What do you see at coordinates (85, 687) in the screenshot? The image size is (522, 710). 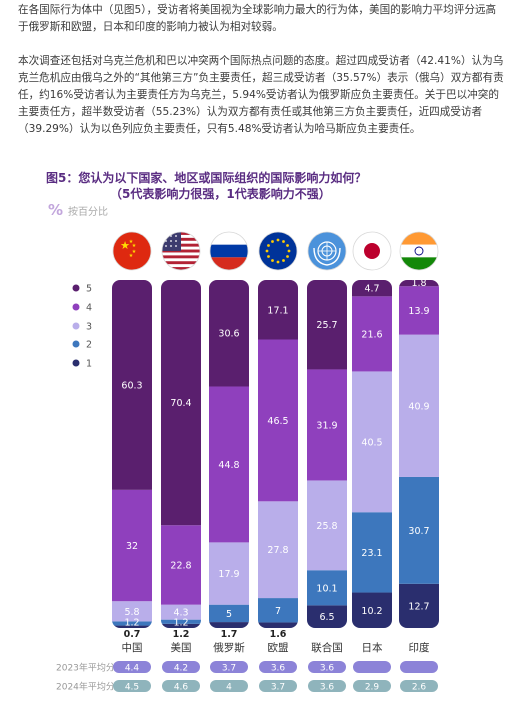 I see `average-row-label: 2024年平均分` at bounding box center [85, 687].